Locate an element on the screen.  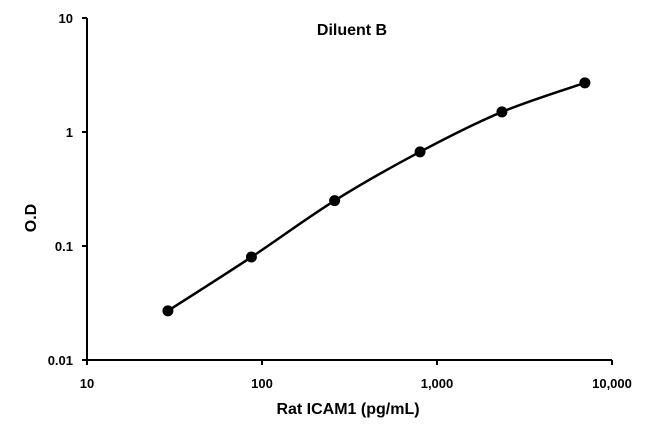
x-tick-label: 100 is located at coordinates (262, 383).